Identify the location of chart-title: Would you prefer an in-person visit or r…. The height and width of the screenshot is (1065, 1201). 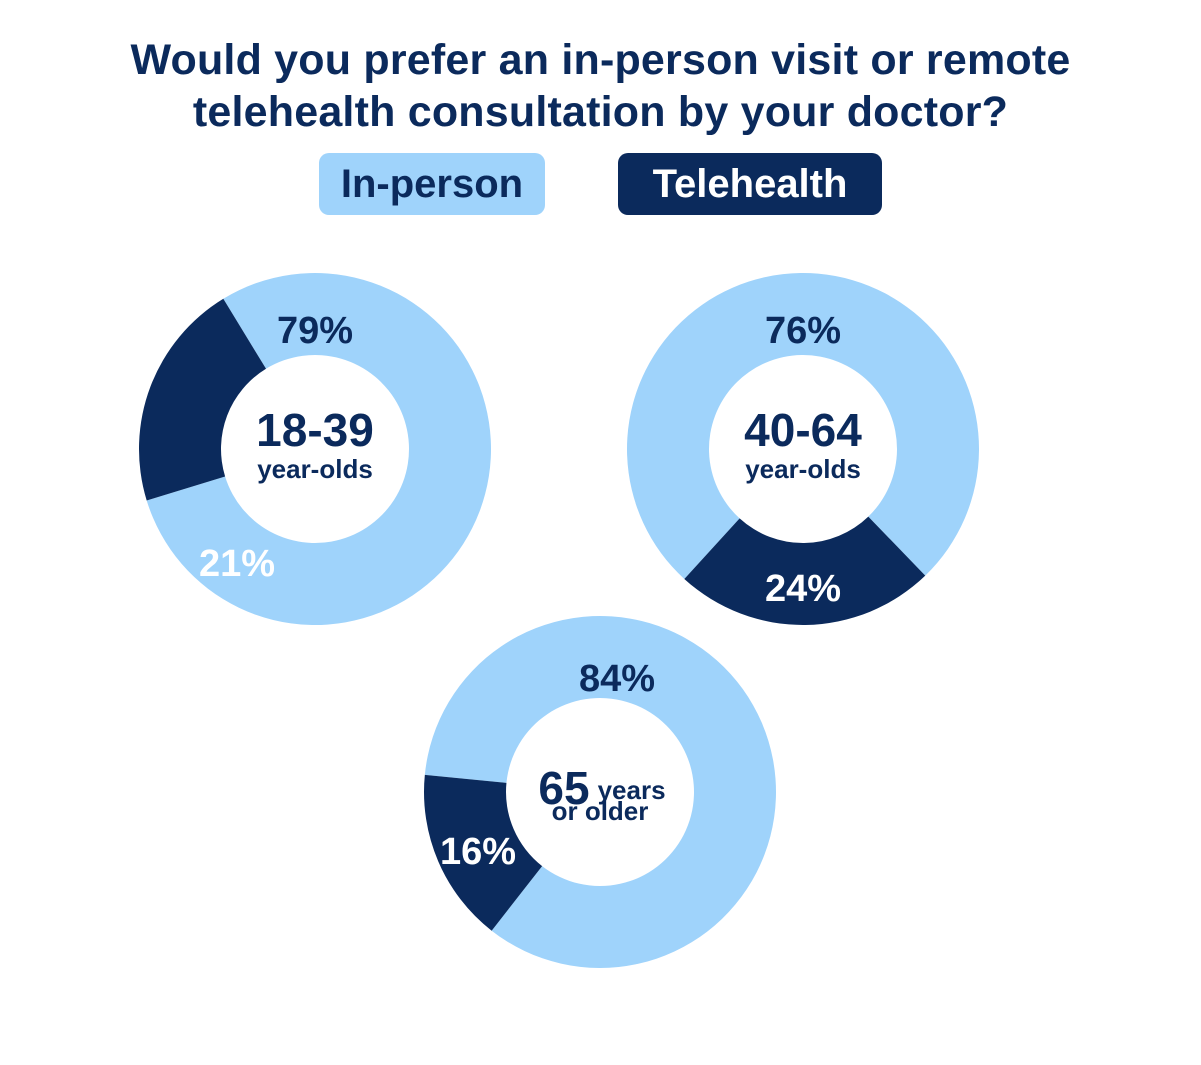
(600, 86).